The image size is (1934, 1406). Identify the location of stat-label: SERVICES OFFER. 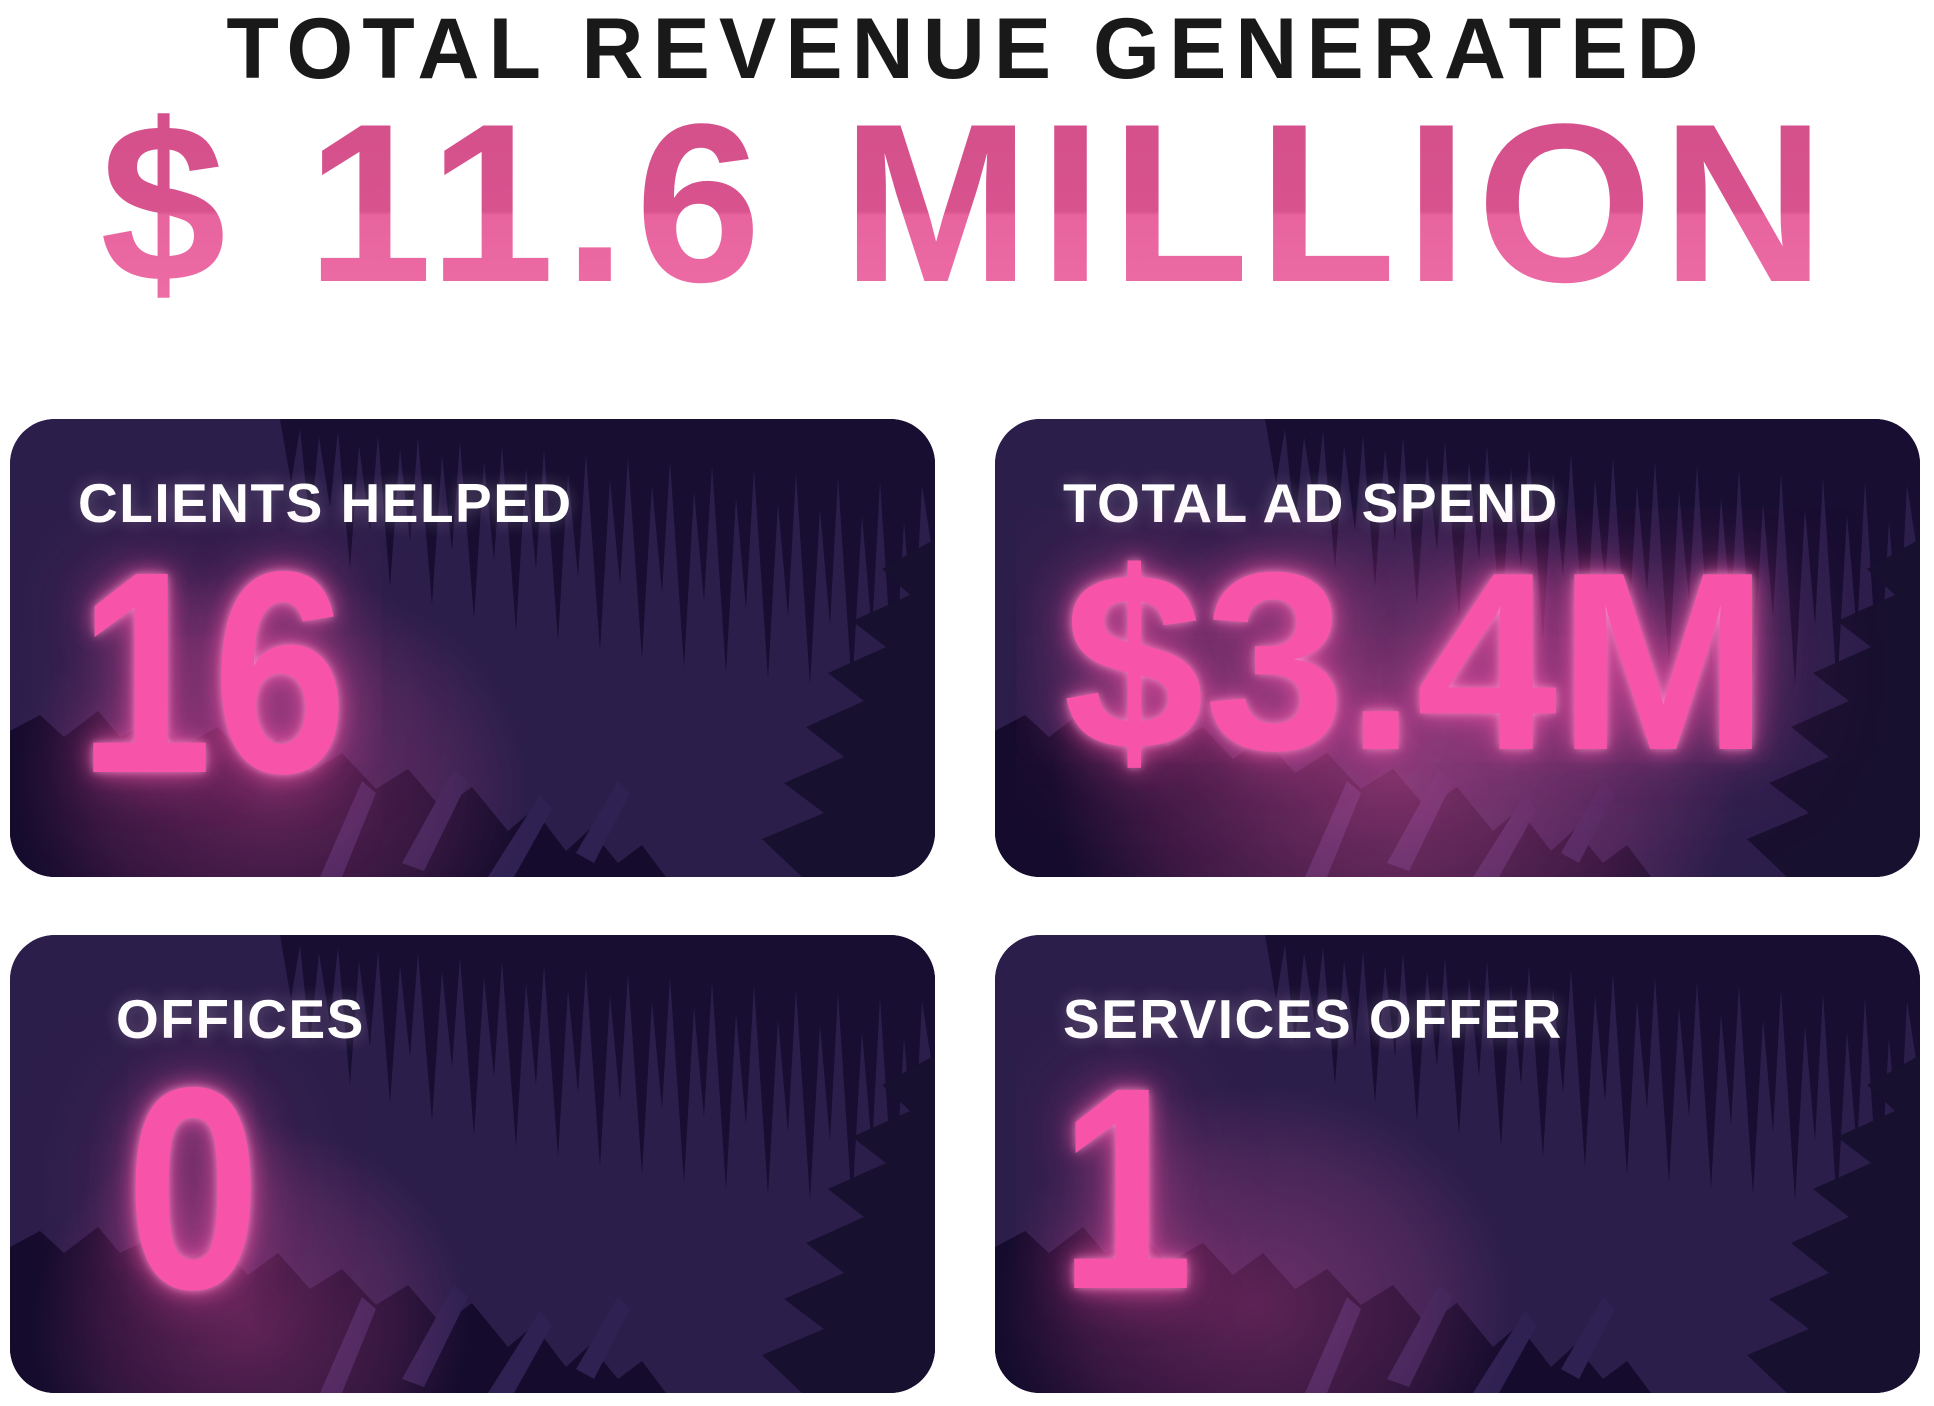
(1313, 1018).